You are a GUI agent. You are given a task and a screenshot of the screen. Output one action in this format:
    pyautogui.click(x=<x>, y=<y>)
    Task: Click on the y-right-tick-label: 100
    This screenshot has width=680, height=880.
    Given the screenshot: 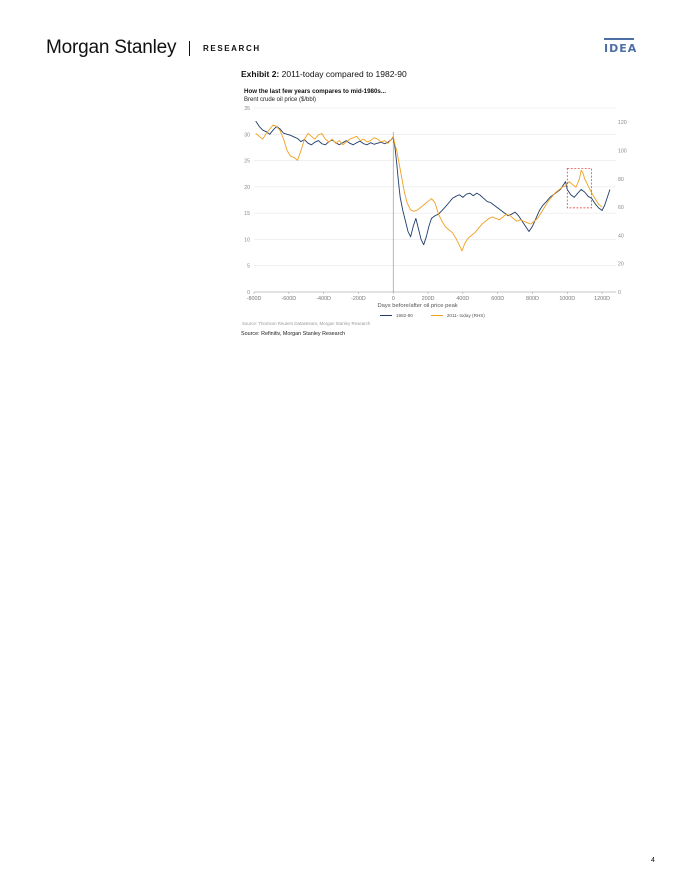 What is the action you would take?
    pyautogui.click(x=622, y=151)
    